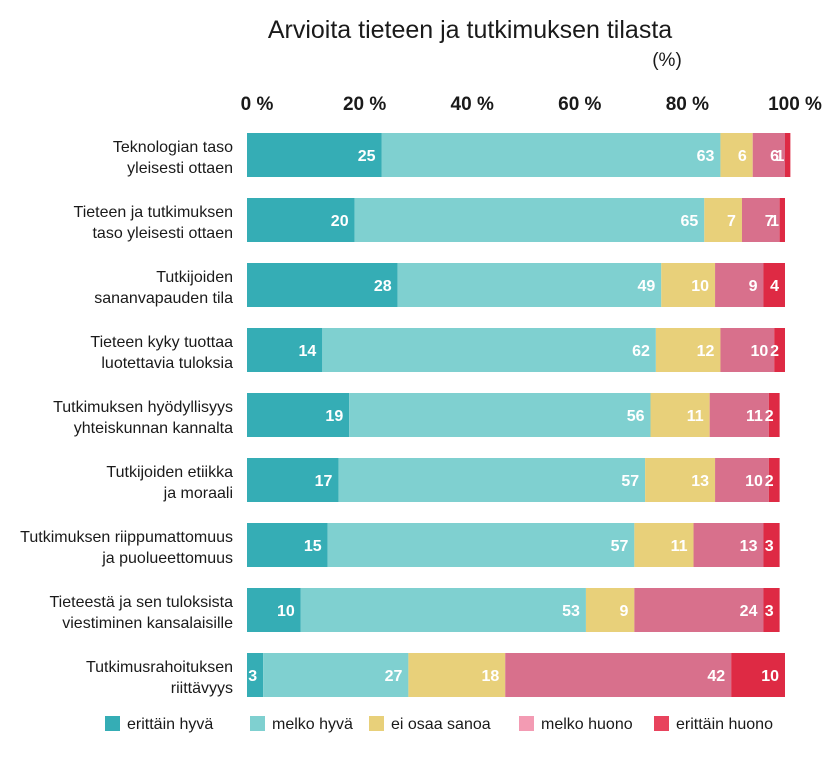  Describe the element at coordinates (167, 363) in the screenshot. I see `category-label-line: luotettavia tuloksia` at that location.